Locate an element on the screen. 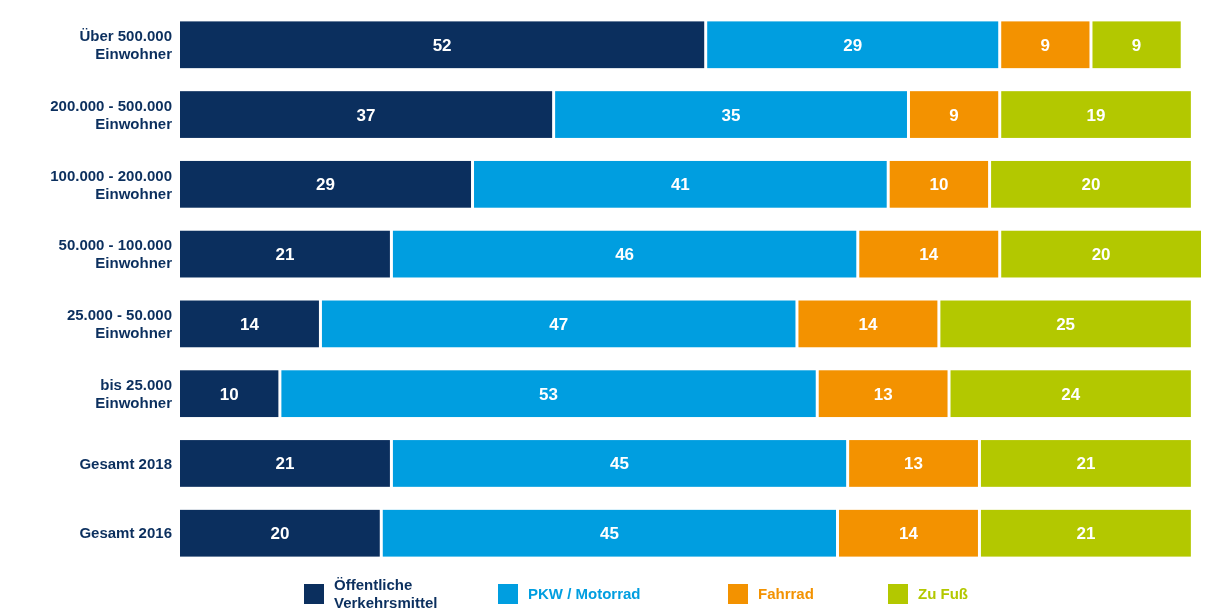  data-label: 25 is located at coordinates (1066, 324).